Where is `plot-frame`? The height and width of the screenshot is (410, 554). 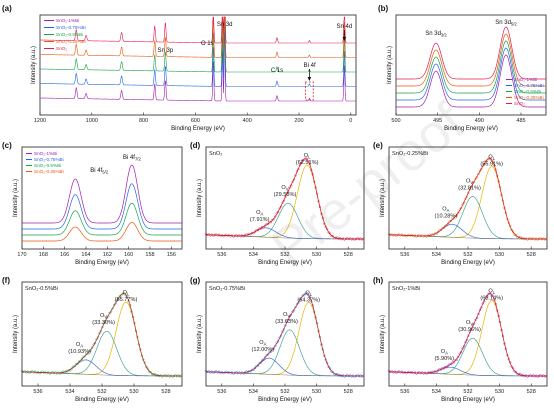 plot-frame is located at coordinates (471, 65).